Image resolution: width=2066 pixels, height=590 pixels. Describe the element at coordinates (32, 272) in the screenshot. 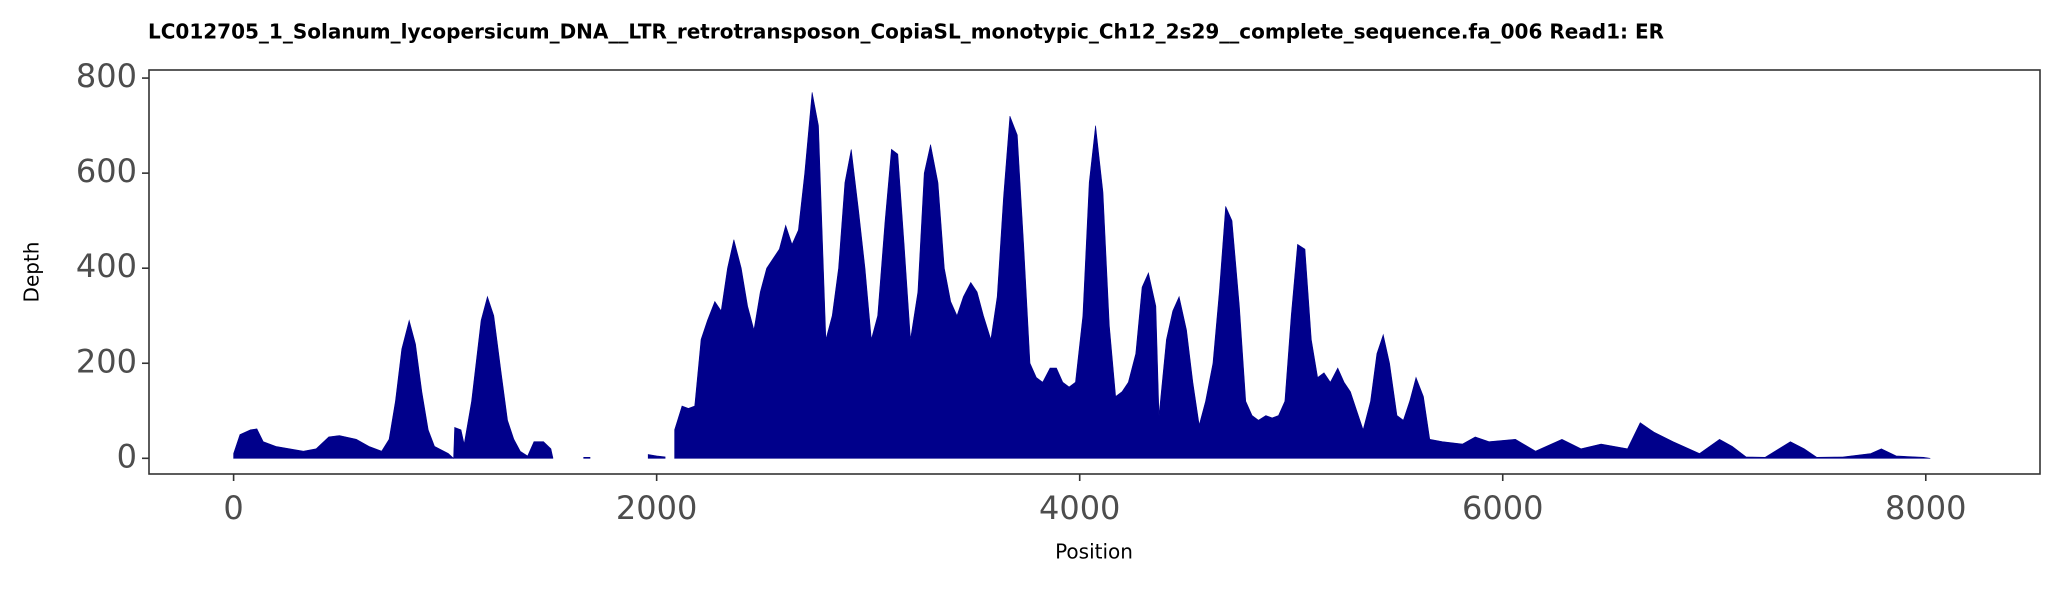

I see `y-axis-title: Depth` at that location.